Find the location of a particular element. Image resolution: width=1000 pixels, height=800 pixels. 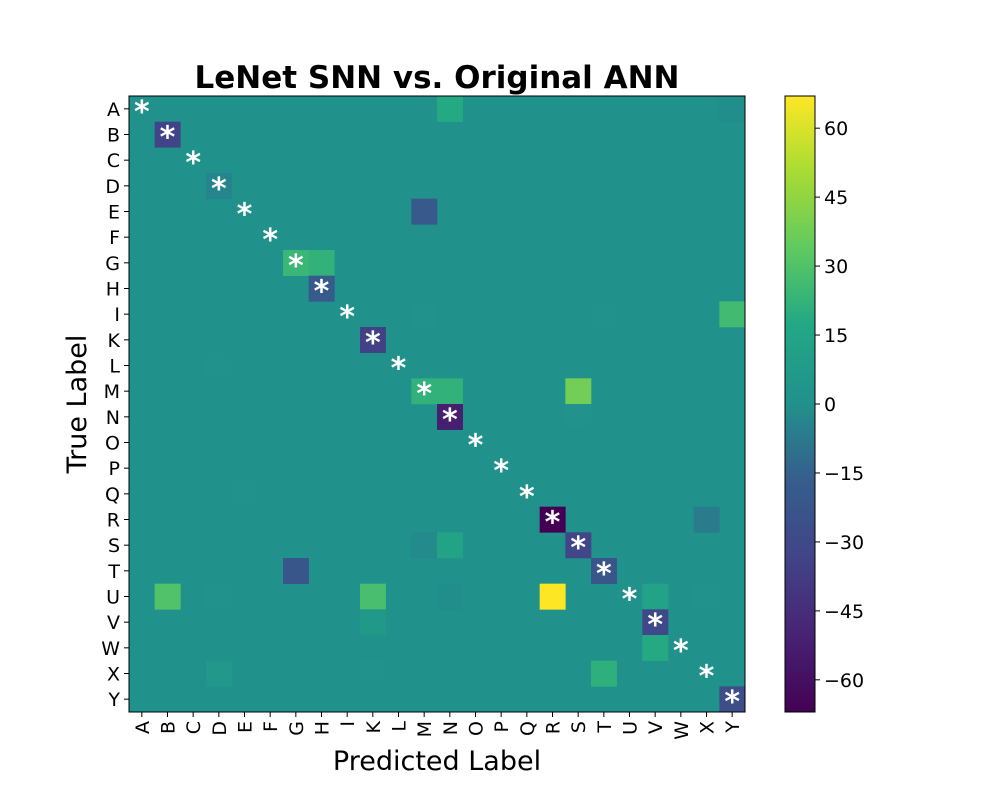

heatmap-cell-U-B is located at coordinates (167, 596).